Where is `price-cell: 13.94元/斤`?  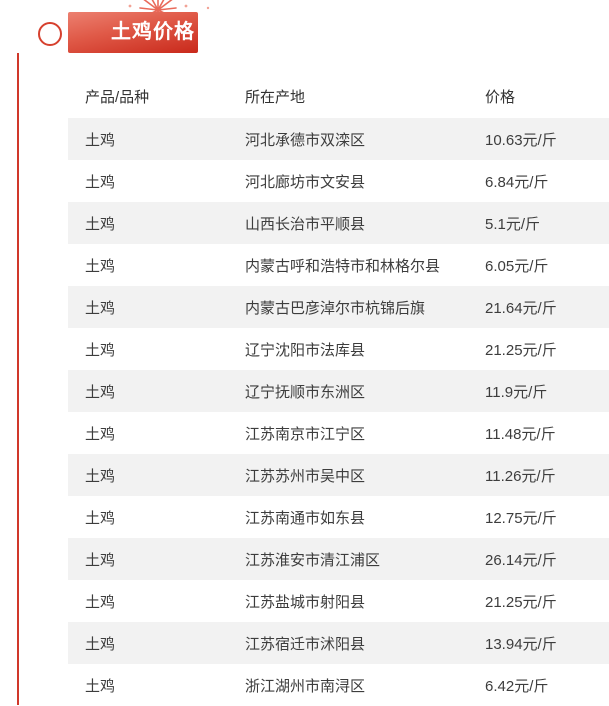
price-cell: 13.94元/斤 is located at coordinates (521, 644).